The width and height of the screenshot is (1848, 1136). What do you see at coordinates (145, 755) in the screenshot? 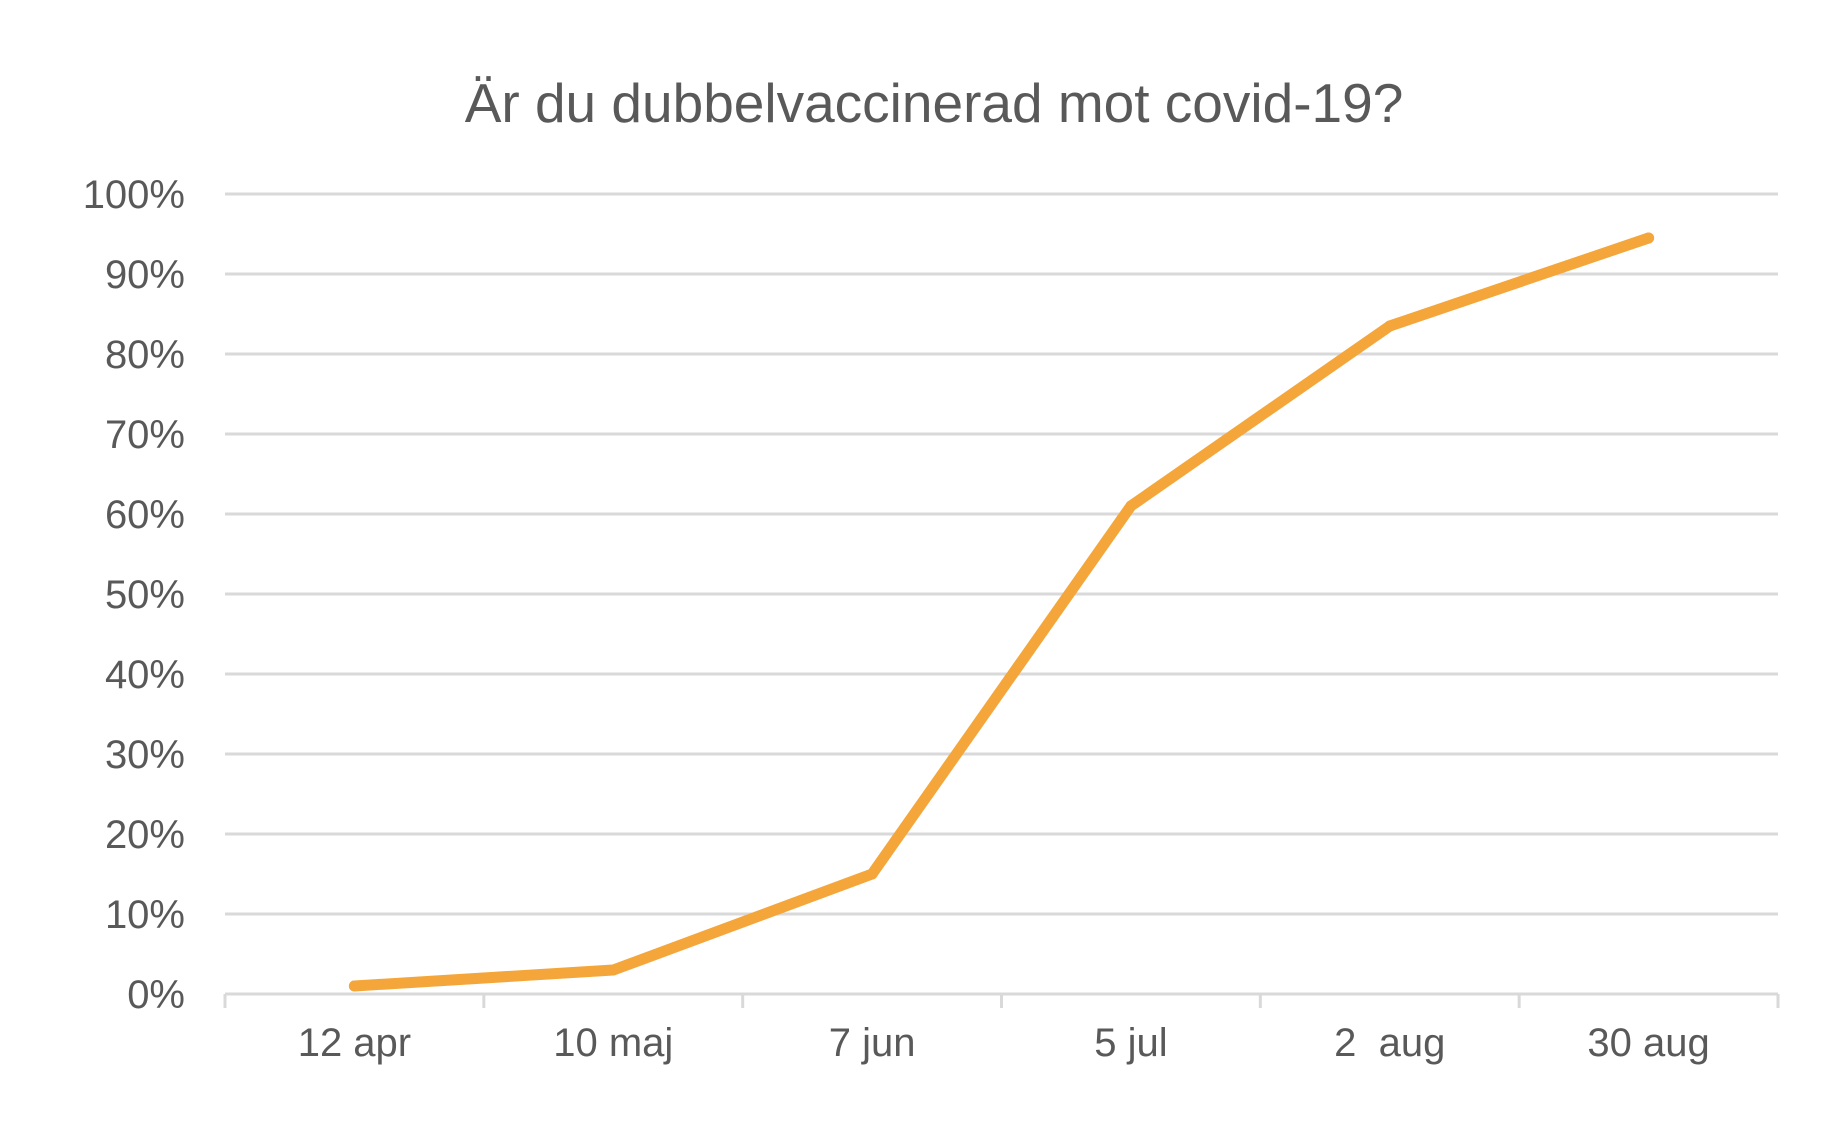
I see `y-tick-label: 30%` at bounding box center [145, 755].